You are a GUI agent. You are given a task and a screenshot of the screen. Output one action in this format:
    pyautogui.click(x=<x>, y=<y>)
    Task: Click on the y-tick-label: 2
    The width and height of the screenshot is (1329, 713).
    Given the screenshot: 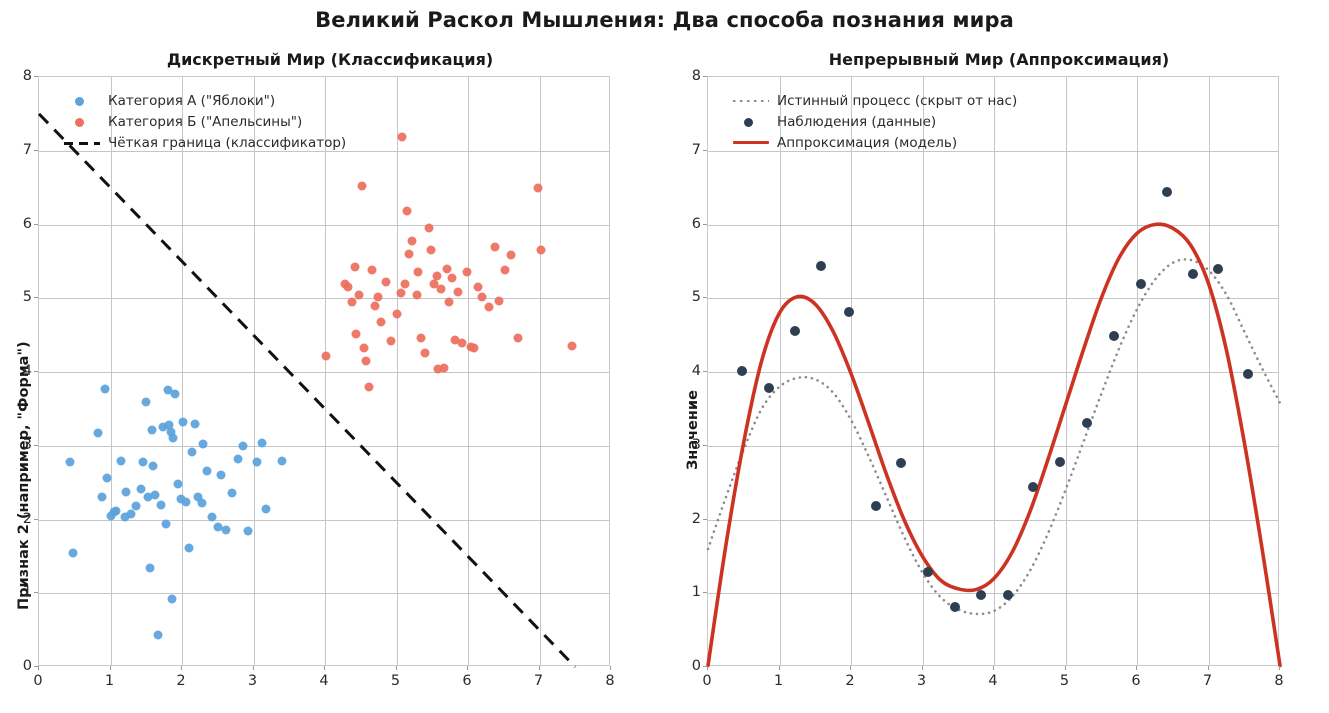 What is the action you would take?
    pyautogui.click(x=696, y=518)
    